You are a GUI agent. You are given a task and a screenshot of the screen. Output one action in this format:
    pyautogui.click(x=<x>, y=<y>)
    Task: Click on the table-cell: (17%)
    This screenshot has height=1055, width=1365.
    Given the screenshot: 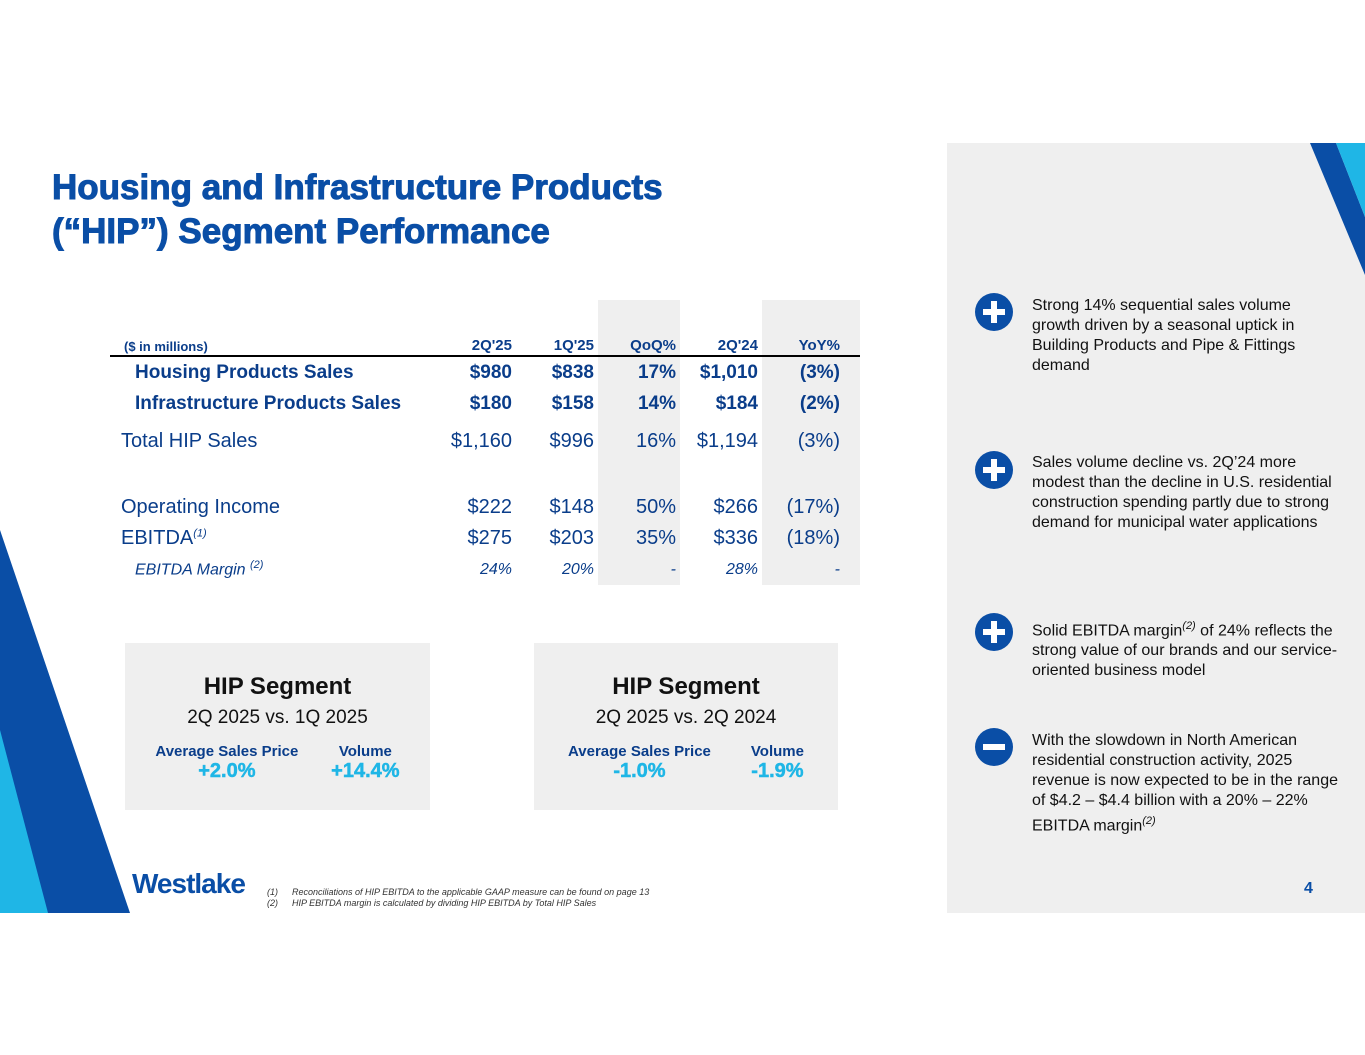 What is the action you would take?
    pyautogui.click(x=811, y=507)
    